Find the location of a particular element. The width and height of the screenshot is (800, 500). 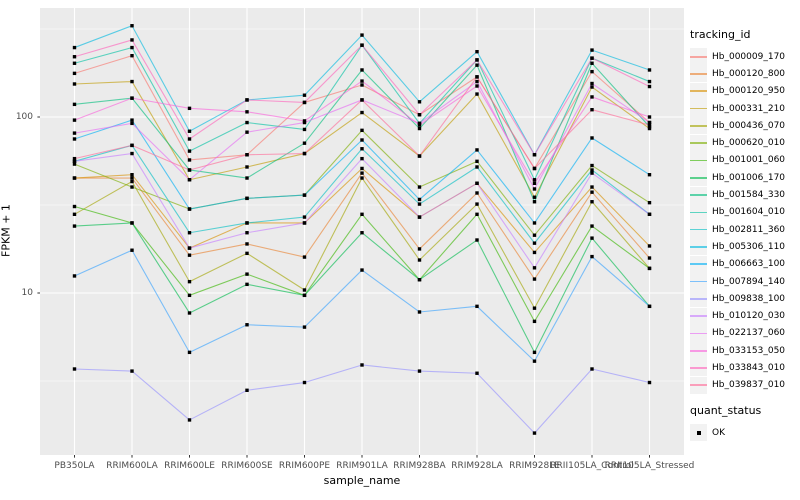

legend-item: Hb_000009_170 is located at coordinates (745, 57).